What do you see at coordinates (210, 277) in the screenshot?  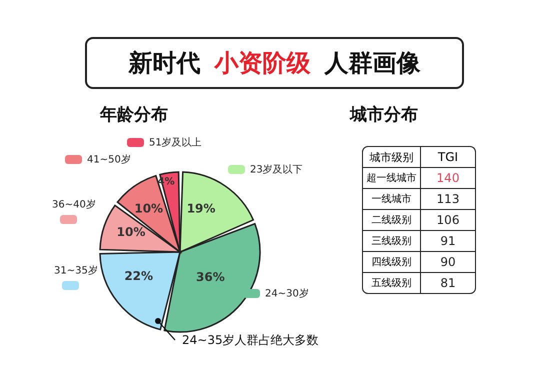 I see `data-label: 36%` at bounding box center [210, 277].